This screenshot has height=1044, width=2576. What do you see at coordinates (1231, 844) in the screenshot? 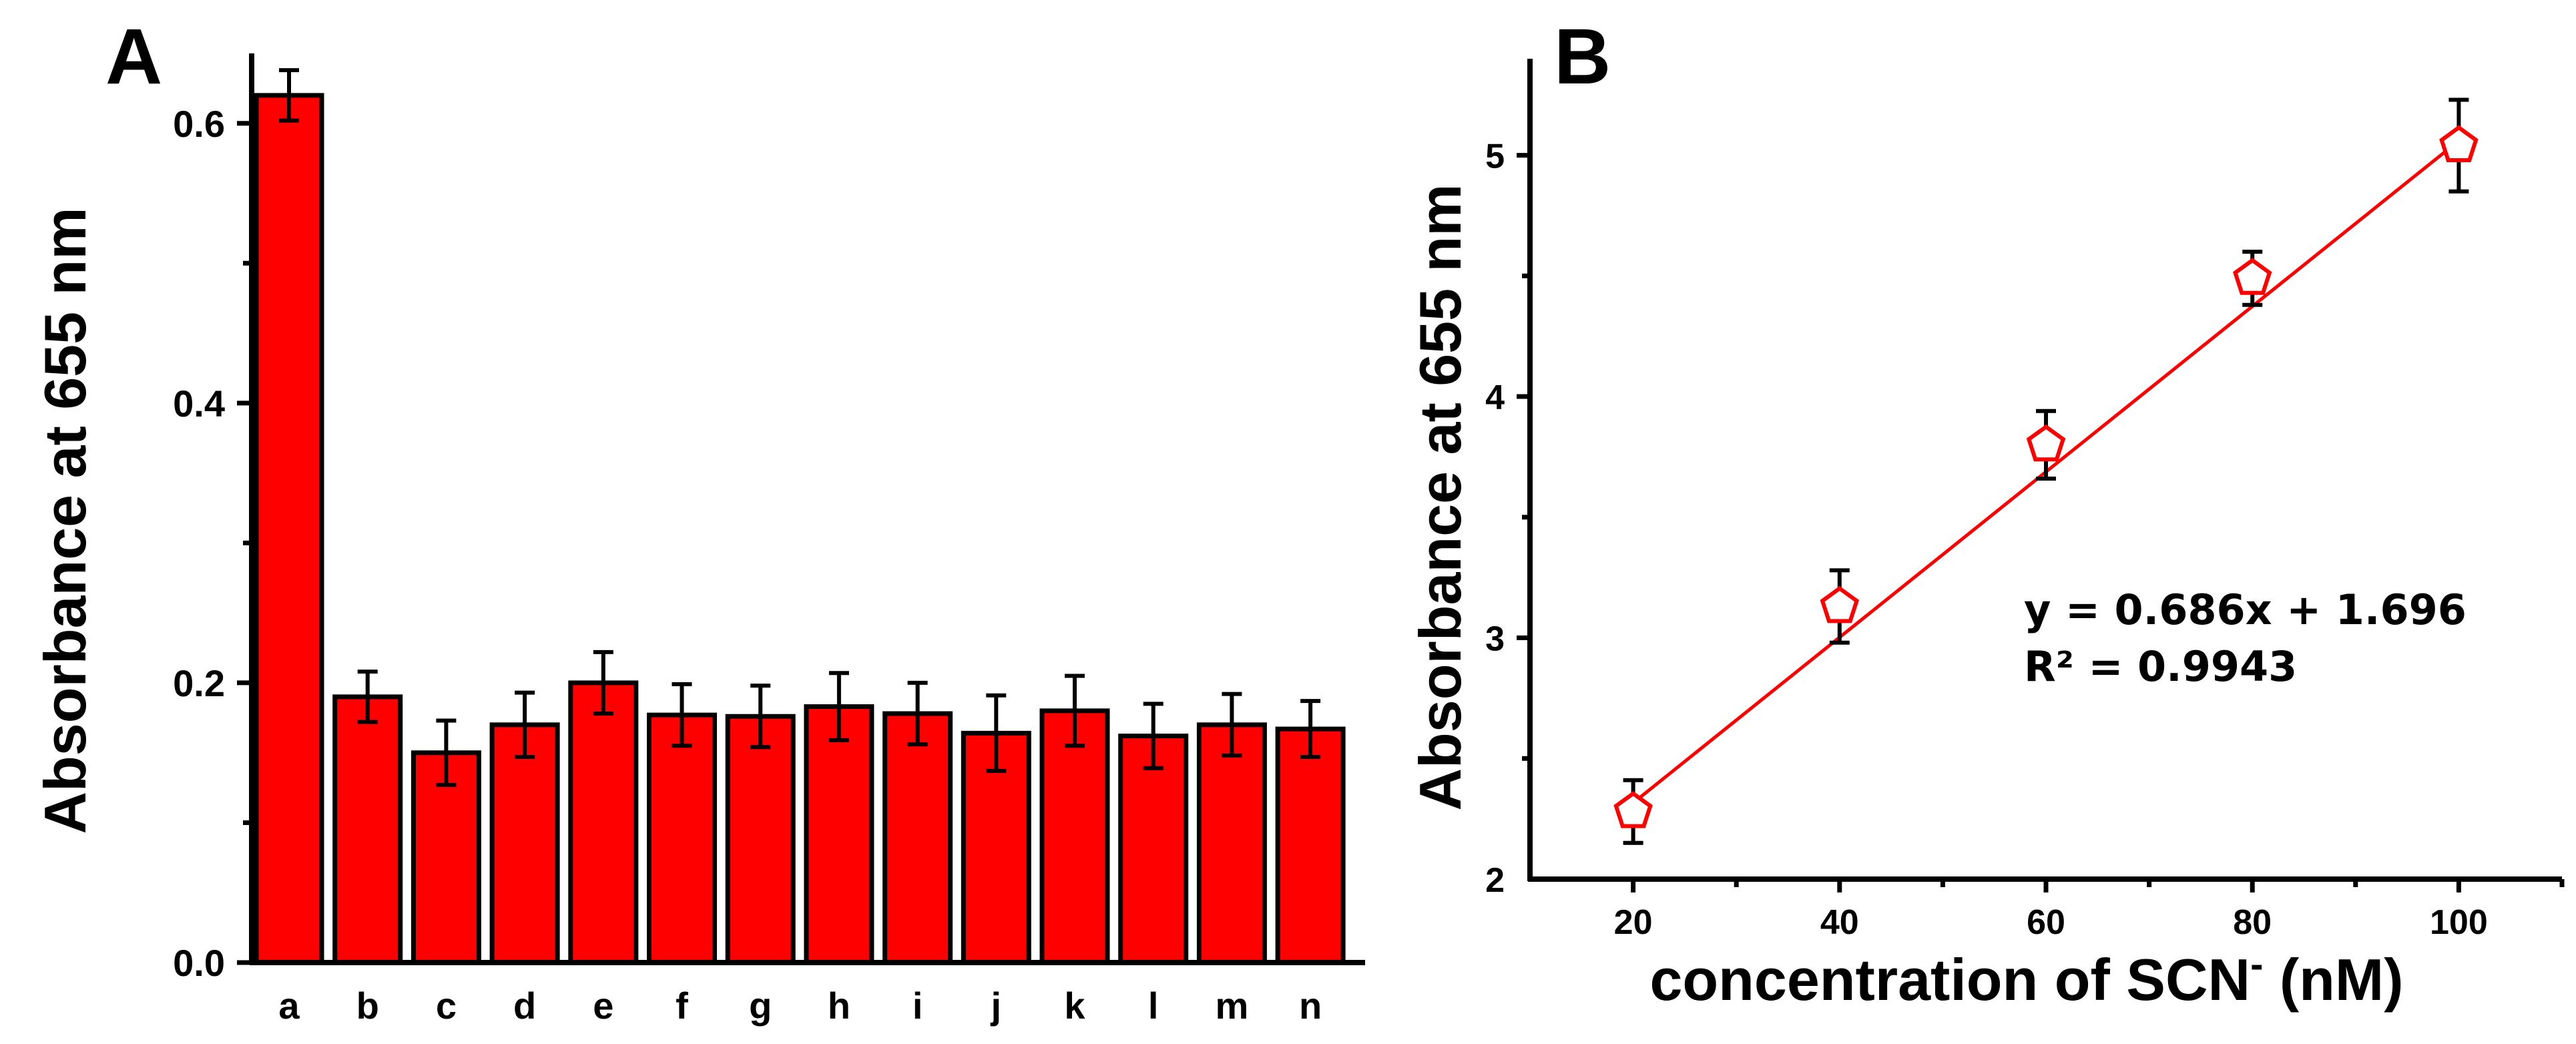
I see `bar-m` at bounding box center [1231, 844].